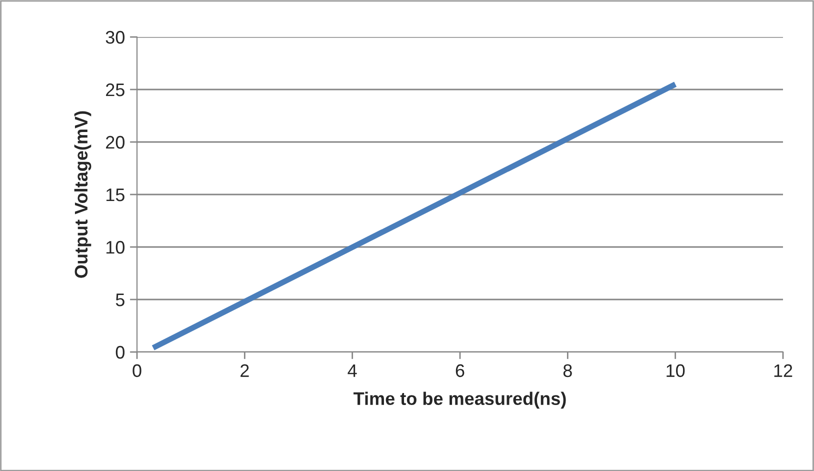 This screenshot has height=471, width=814. What do you see at coordinates (115, 89) in the screenshot?
I see `y-tick-label: 25` at bounding box center [115, 89].